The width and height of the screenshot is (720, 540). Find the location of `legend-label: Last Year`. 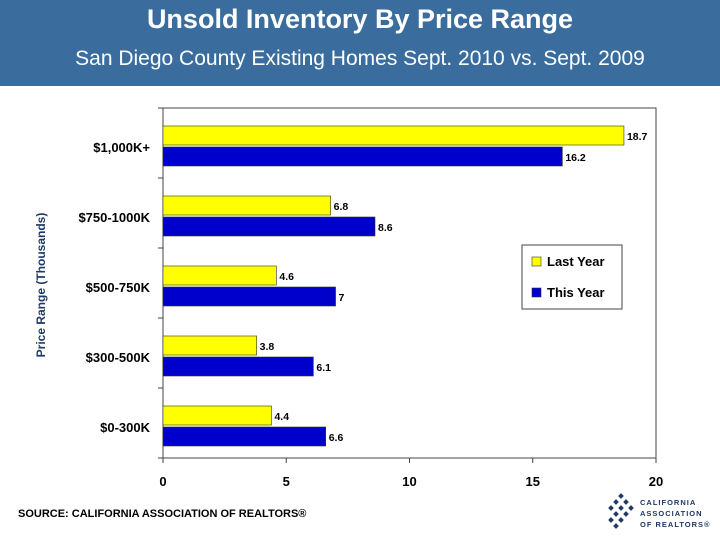

legend-label: Last Year is located at coordinates (576, 261).